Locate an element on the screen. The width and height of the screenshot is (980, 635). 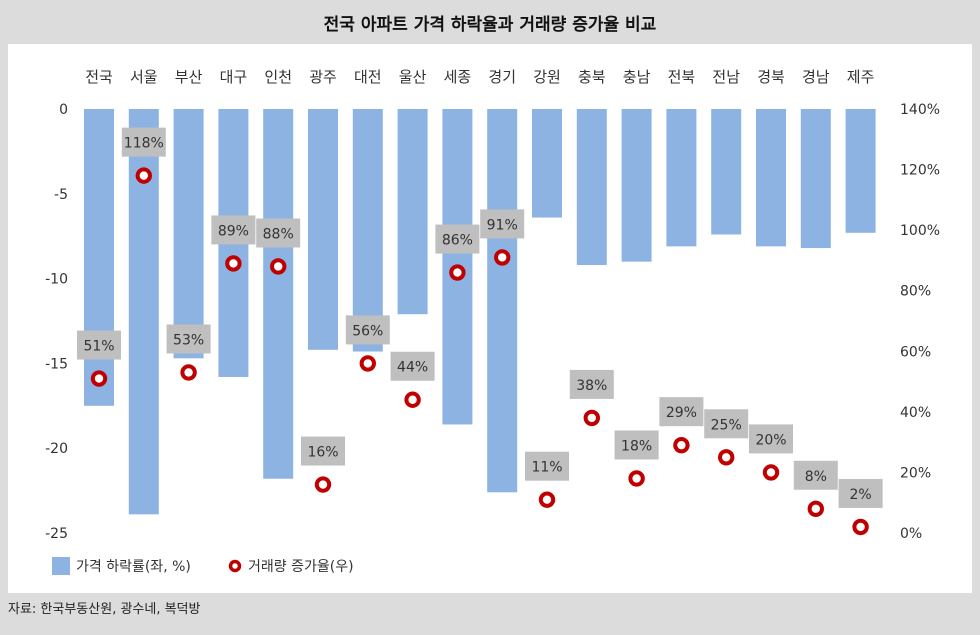
right-axis-tick-label: 120% is located at coordinates (920, 171).